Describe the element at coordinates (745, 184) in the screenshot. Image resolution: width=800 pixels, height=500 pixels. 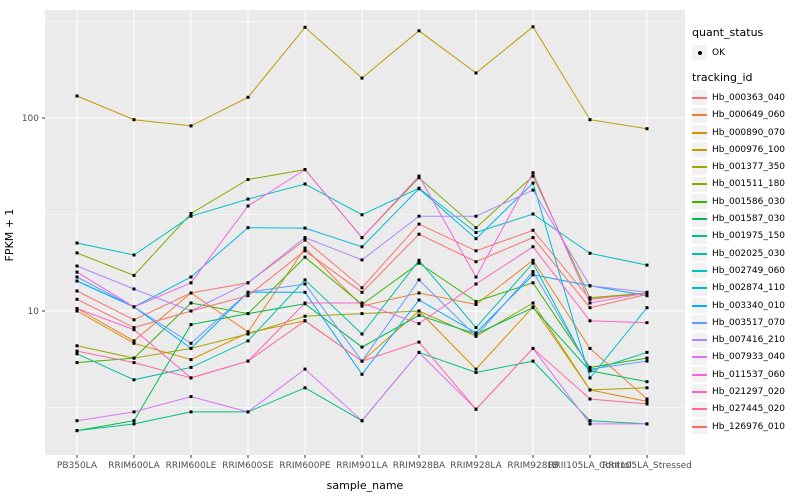
I see `legend-item: Hb_001511_180` at that location.